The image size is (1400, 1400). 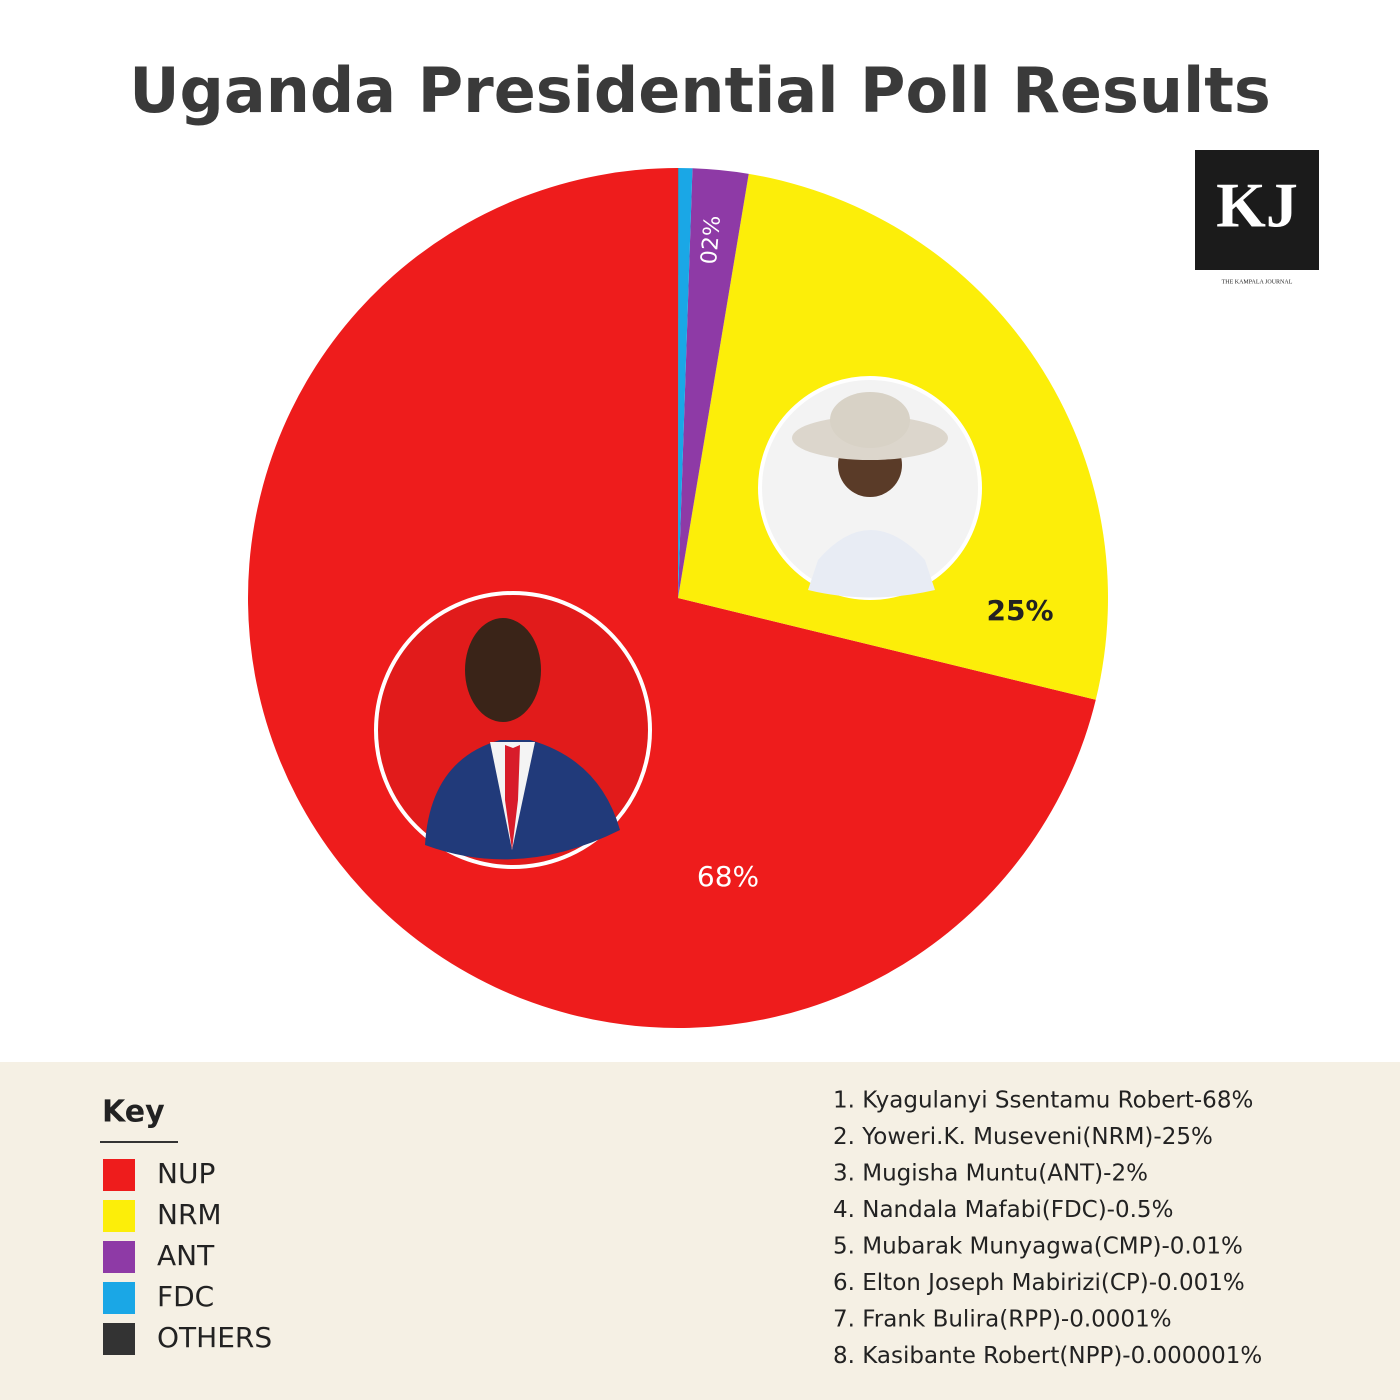 I want to click on legend-label: OTHERS, so click(x=214, y=1337).